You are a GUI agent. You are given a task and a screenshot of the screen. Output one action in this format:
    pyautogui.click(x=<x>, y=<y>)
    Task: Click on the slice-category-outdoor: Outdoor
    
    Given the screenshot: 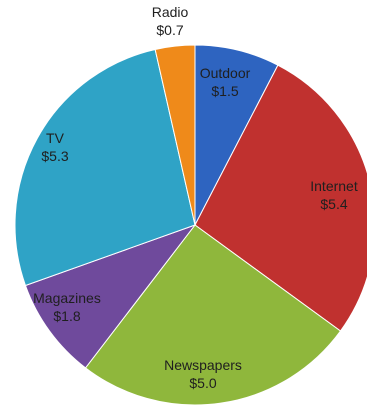 What is the action you would take?
    pyautogui.click(x=225, y=73)
    